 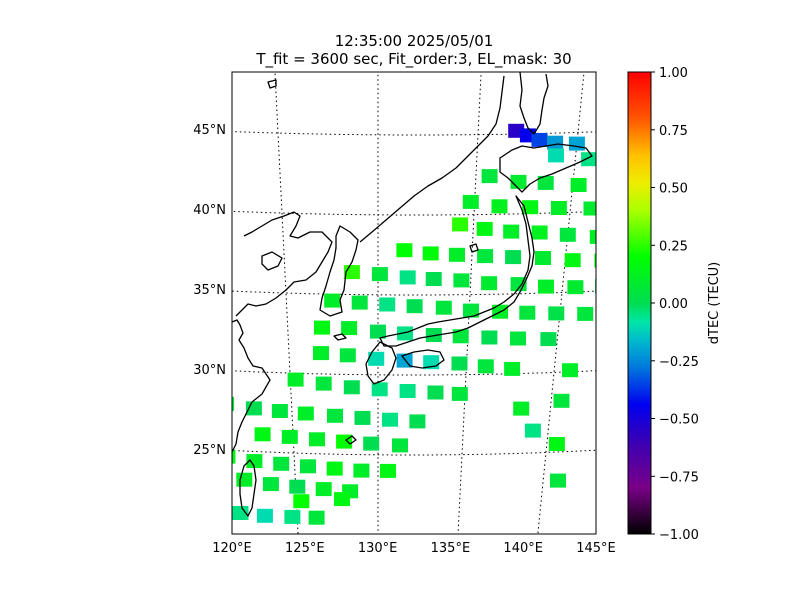 What do you see at coordinates (284, 264) in the screenshot?
I see `coastline-korea-china-north` at bounding box center [284, 264].